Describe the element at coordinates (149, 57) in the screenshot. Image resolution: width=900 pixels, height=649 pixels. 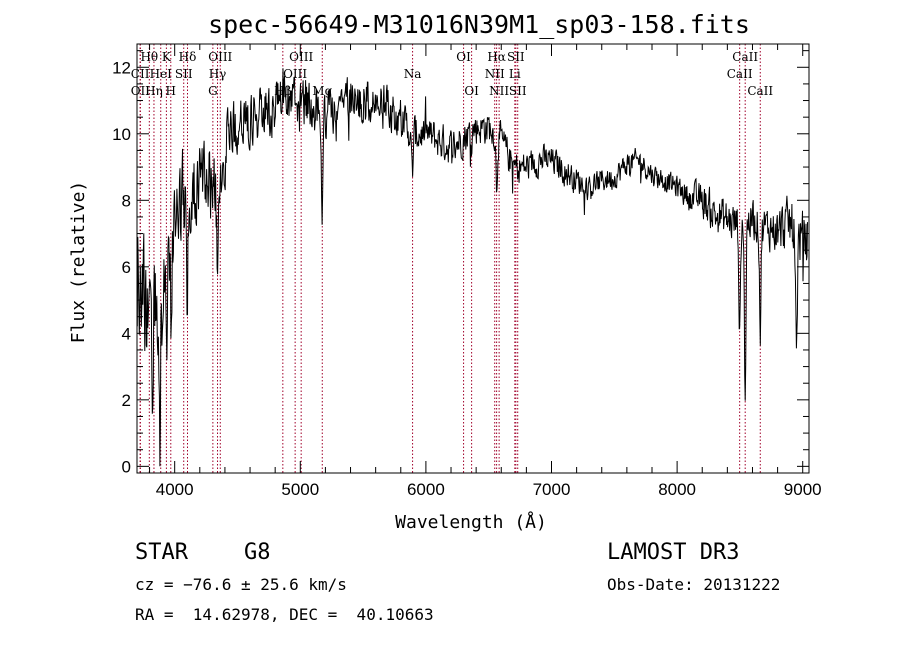
I see `spectral-line-label: Hθ` at that location.